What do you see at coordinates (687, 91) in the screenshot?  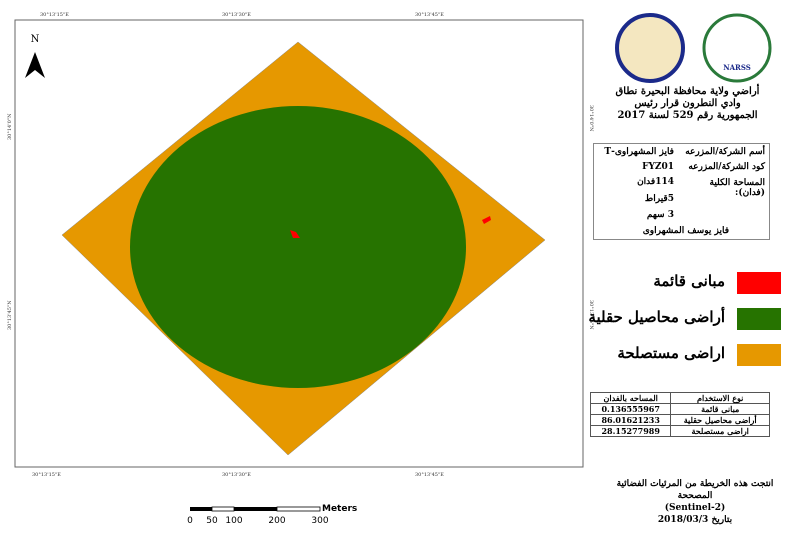 I see `title-line: أراضي ولاية محافظة البحيرة نطاق` at bounding box center [687, 91].